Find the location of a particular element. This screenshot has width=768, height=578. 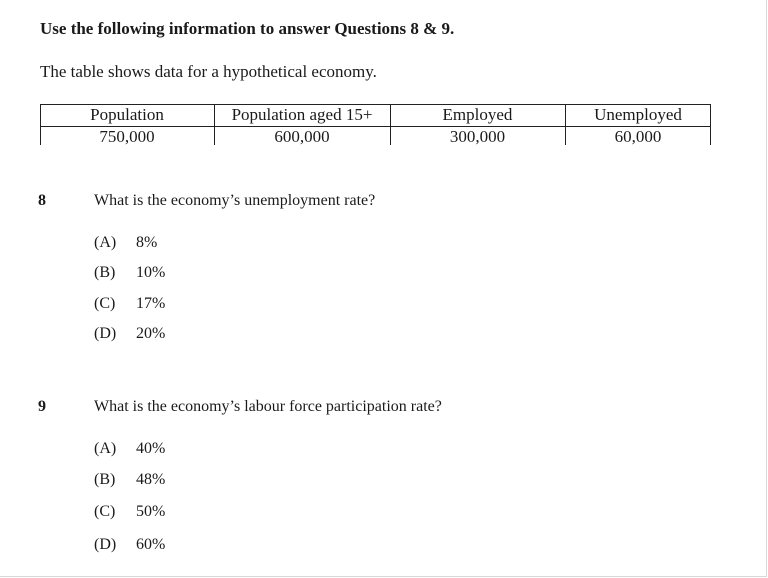

question-8-option-a: (A) 8% is located at coordinates (125, 243).